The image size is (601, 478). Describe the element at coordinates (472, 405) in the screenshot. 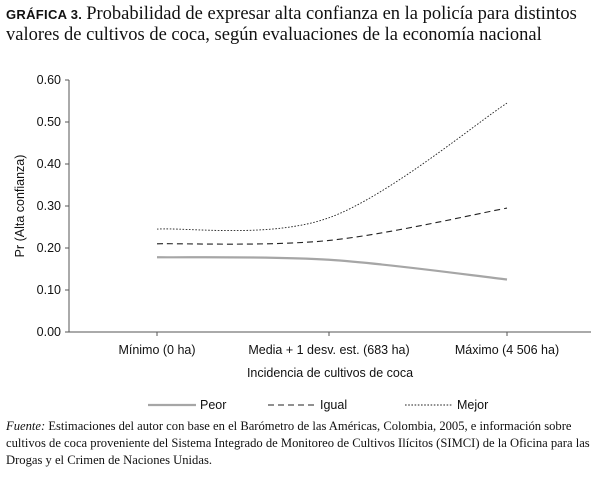

I see `legend-label-mejor: Mejor` at that location.